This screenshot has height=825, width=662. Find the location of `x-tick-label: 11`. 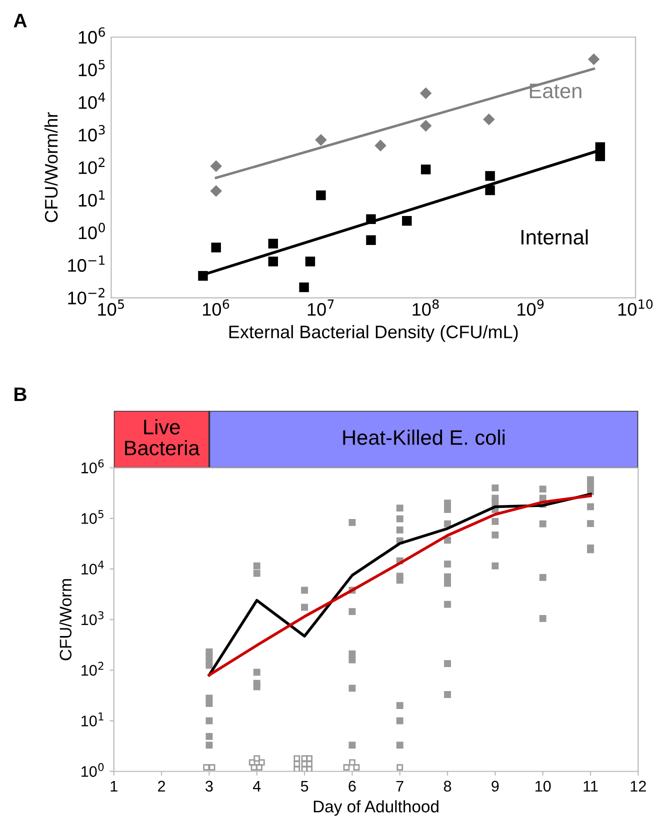

x-tick-label: 11 is located at coordinates (591, 786).